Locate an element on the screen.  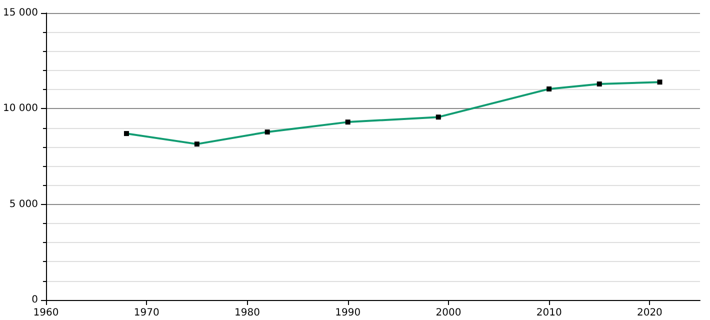
x-tick-label: 2020 is located at coordinates (649, 313).